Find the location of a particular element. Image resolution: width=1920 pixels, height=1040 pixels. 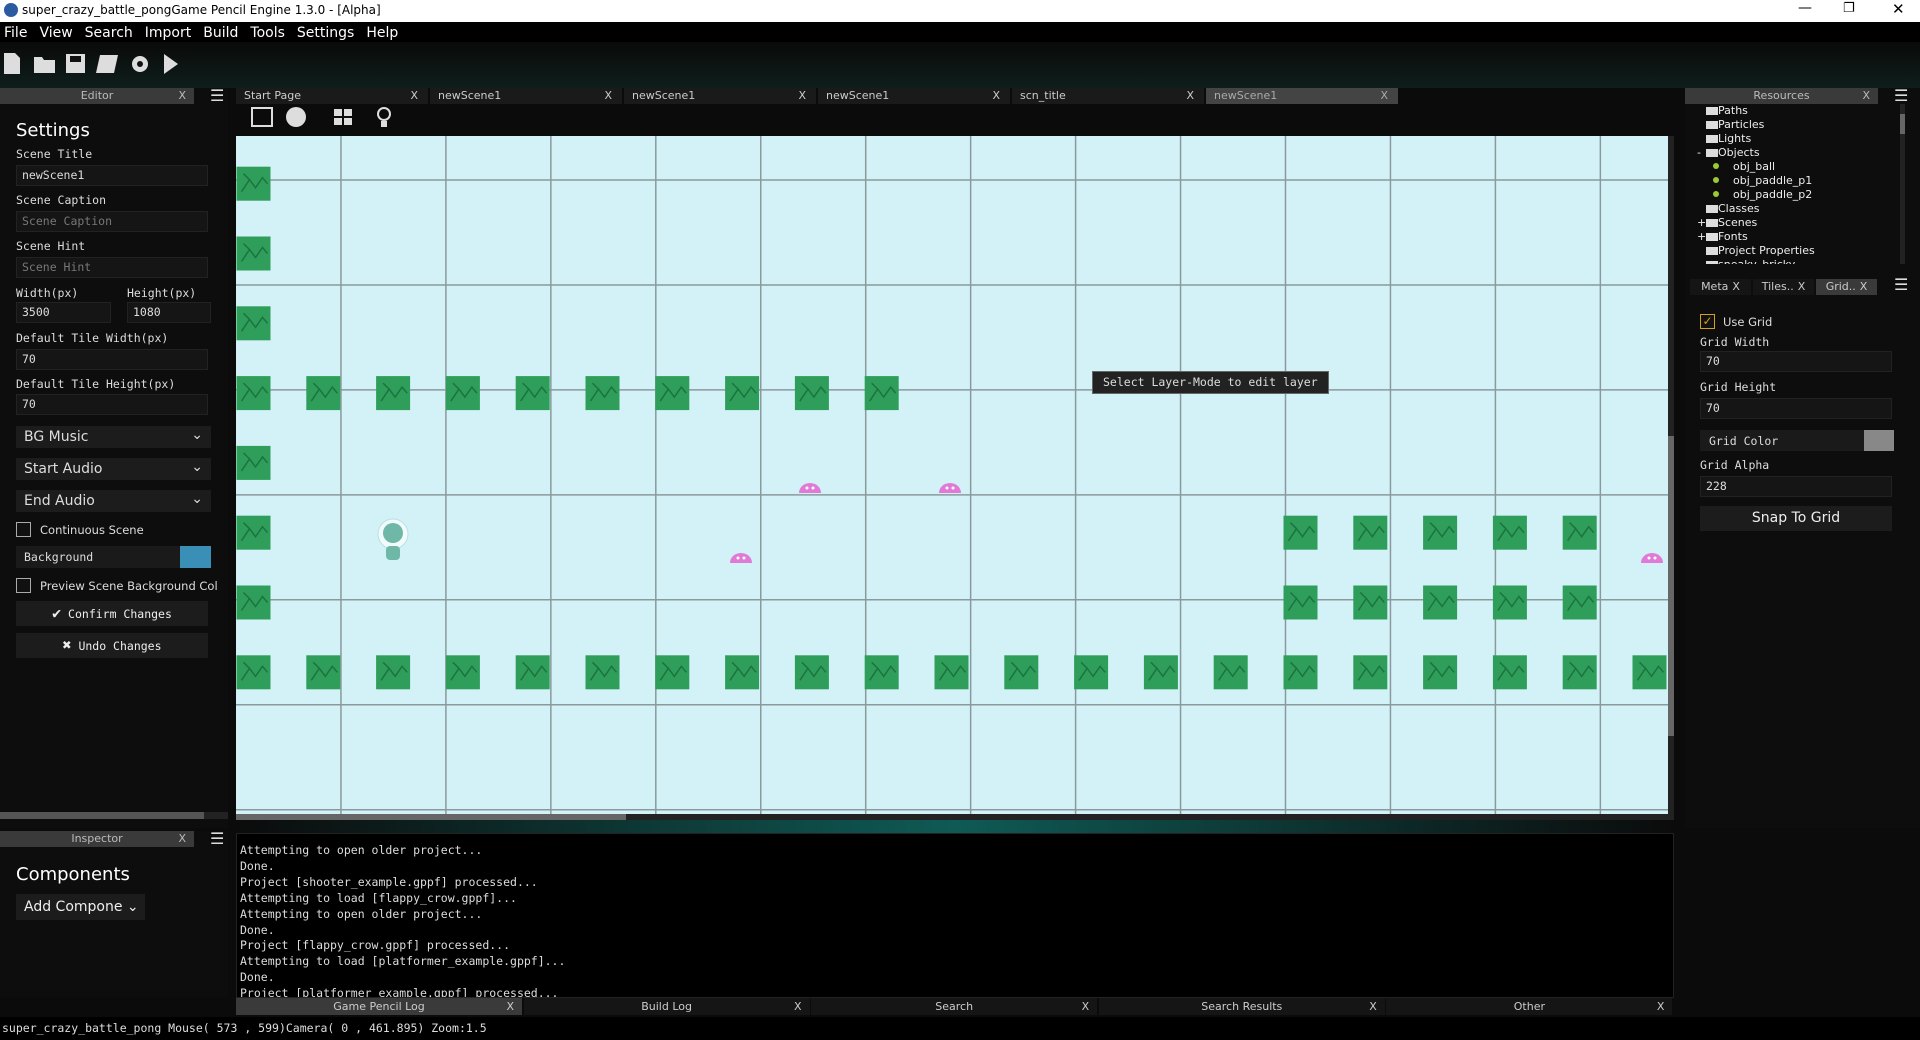

input: Scene Caption is located at coordinates (112, 221).